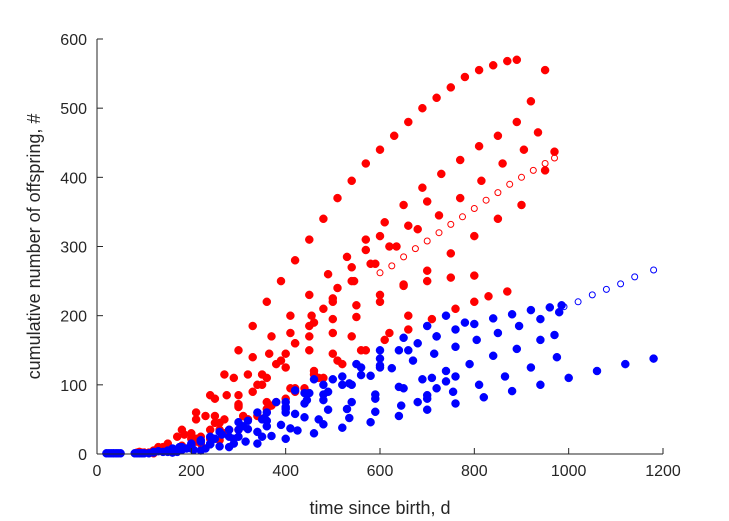  Describe the element at coordinates (569, 471) in the screenshot. I see `x-tick-label: 1000` at that location.